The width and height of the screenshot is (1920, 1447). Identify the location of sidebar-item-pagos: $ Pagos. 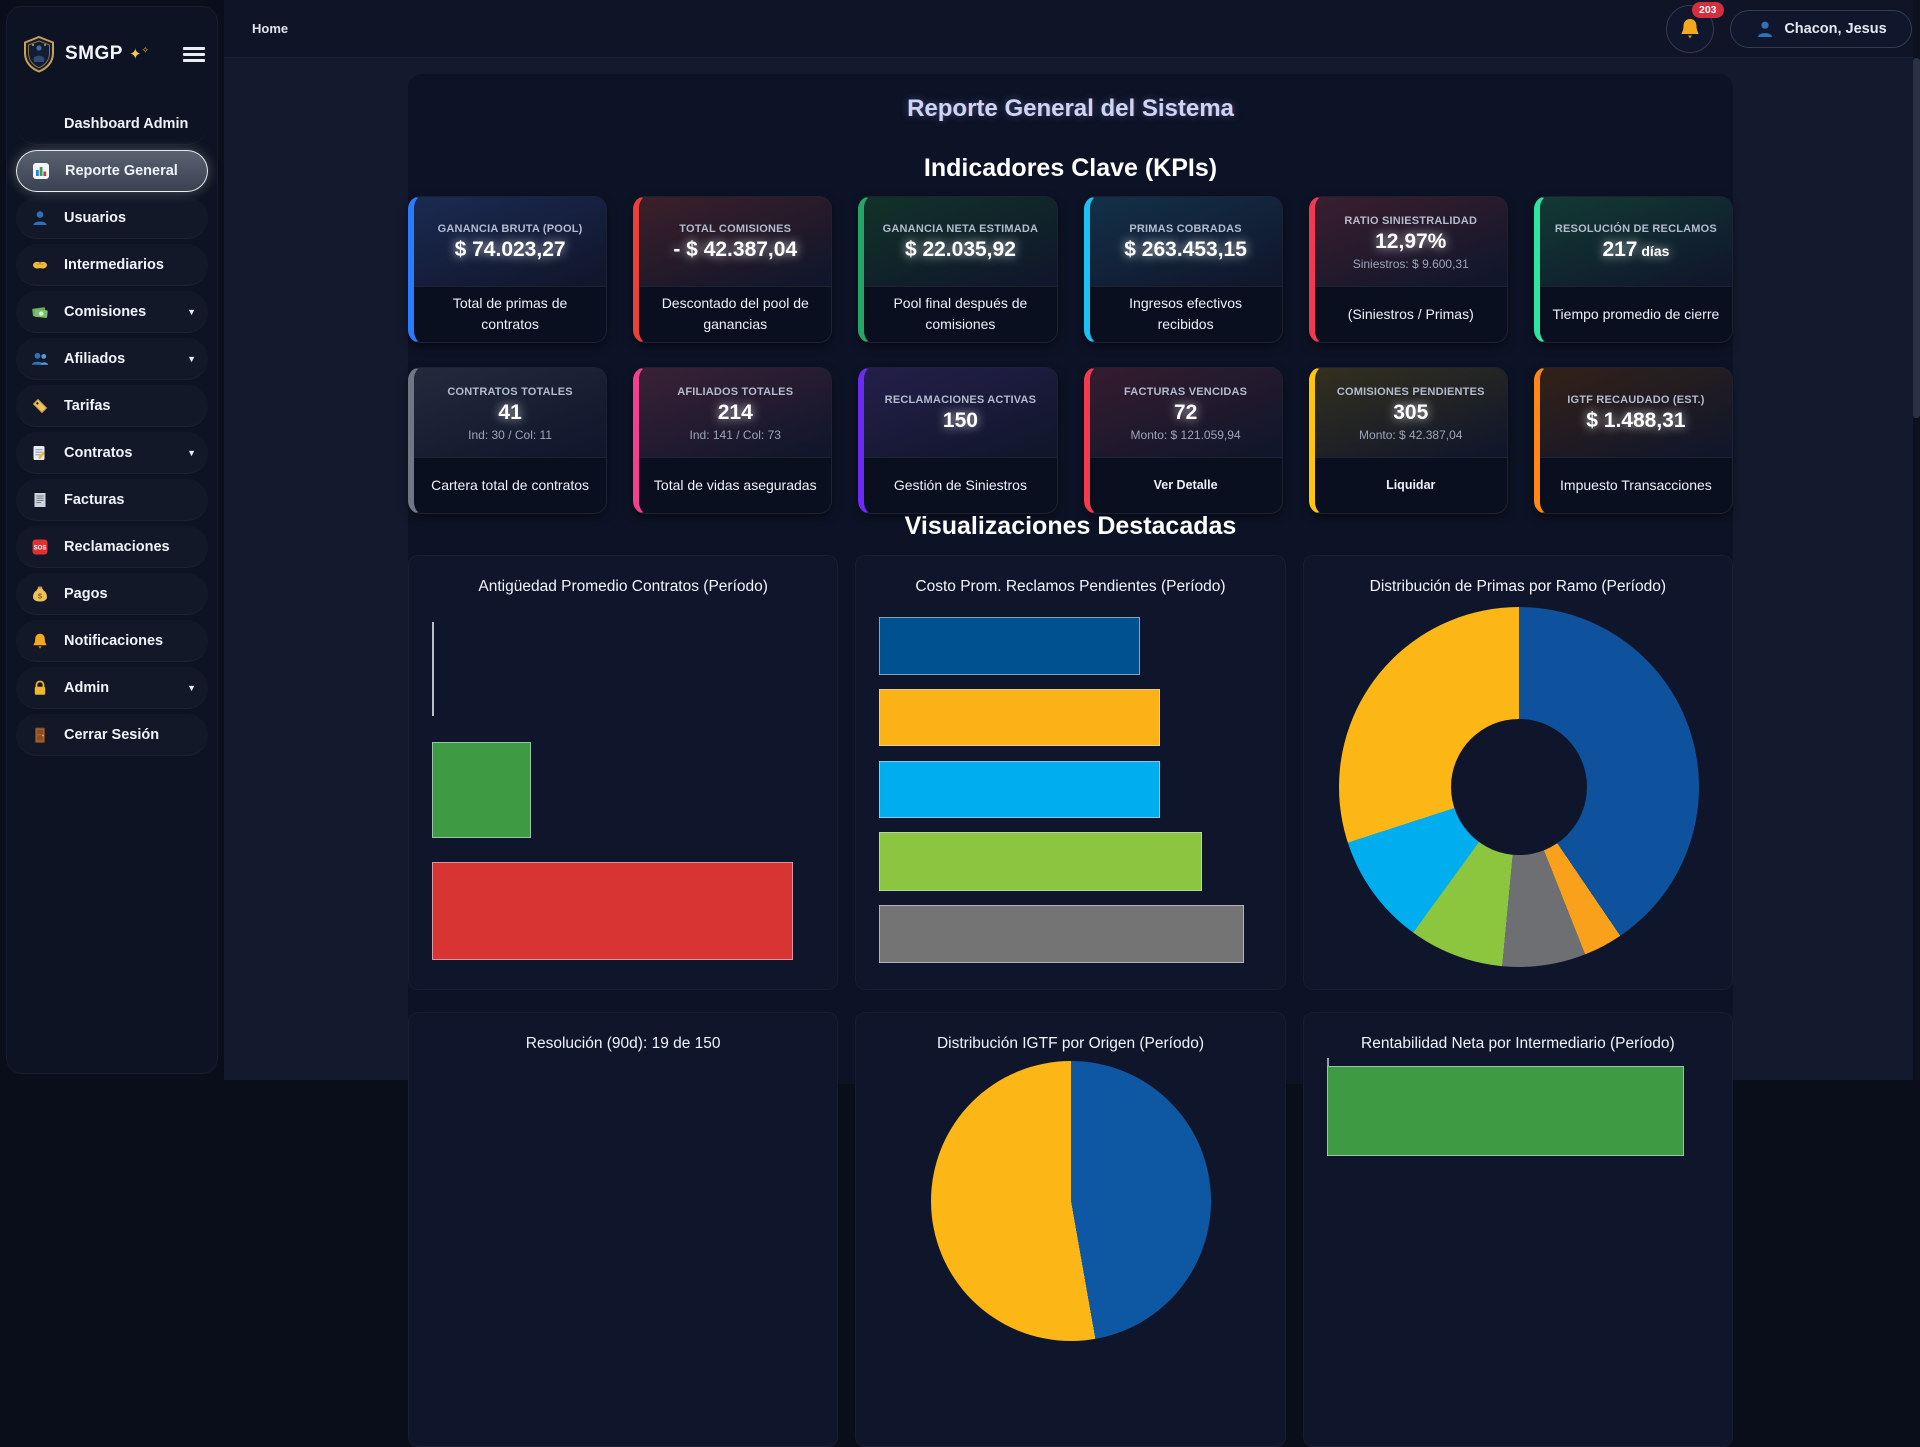
(112, 594).